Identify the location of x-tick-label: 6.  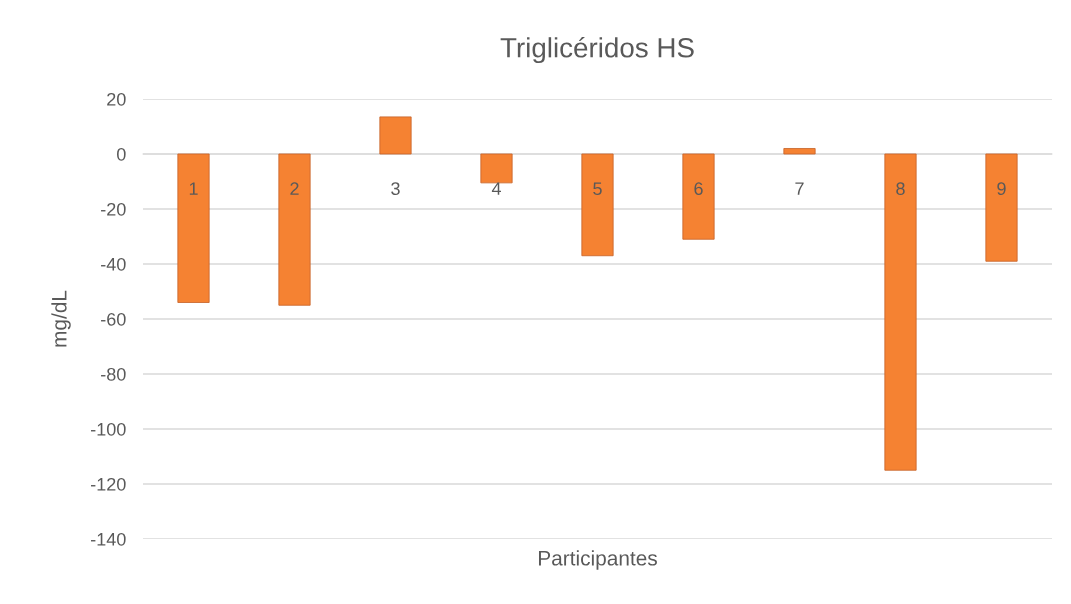
(698, 189).